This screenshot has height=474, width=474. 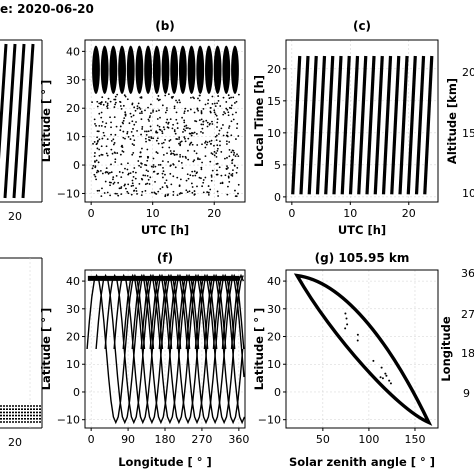 I want to click on panel-d-ylabel: Altitude [km], so click(x=452, y=121).